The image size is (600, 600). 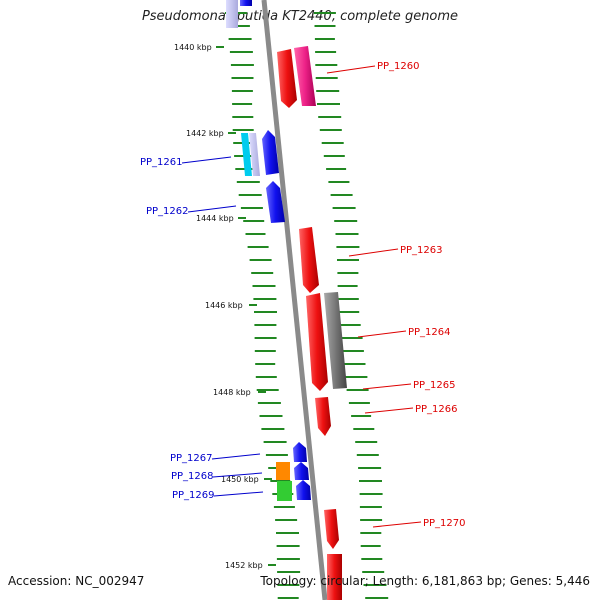 I want to click on misc-feature-orange, so click(x=283, y=471).